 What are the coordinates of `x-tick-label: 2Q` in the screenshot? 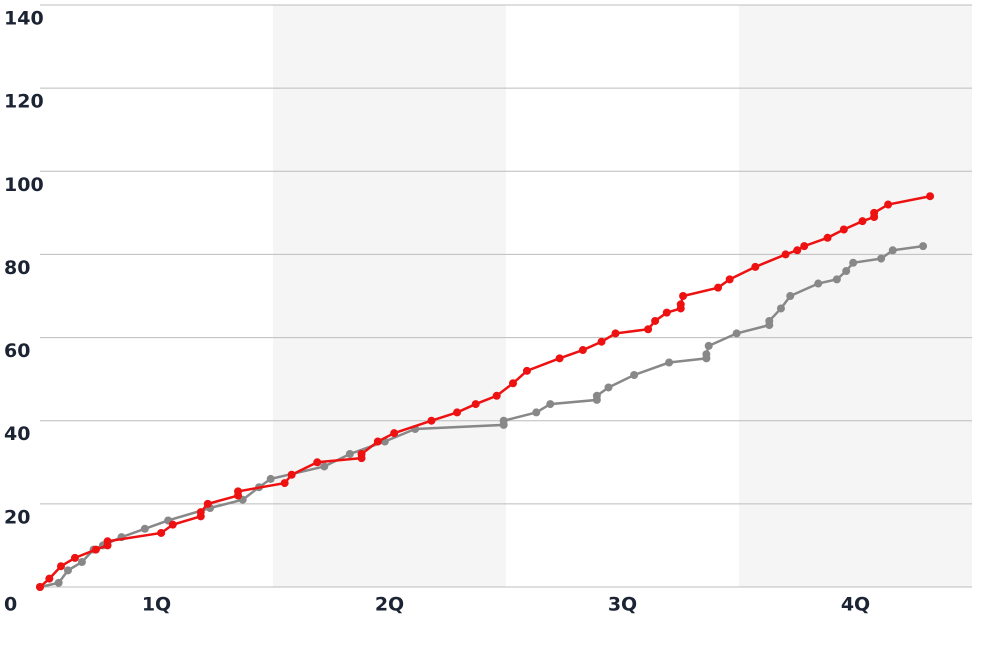 It's located at (389, 605).